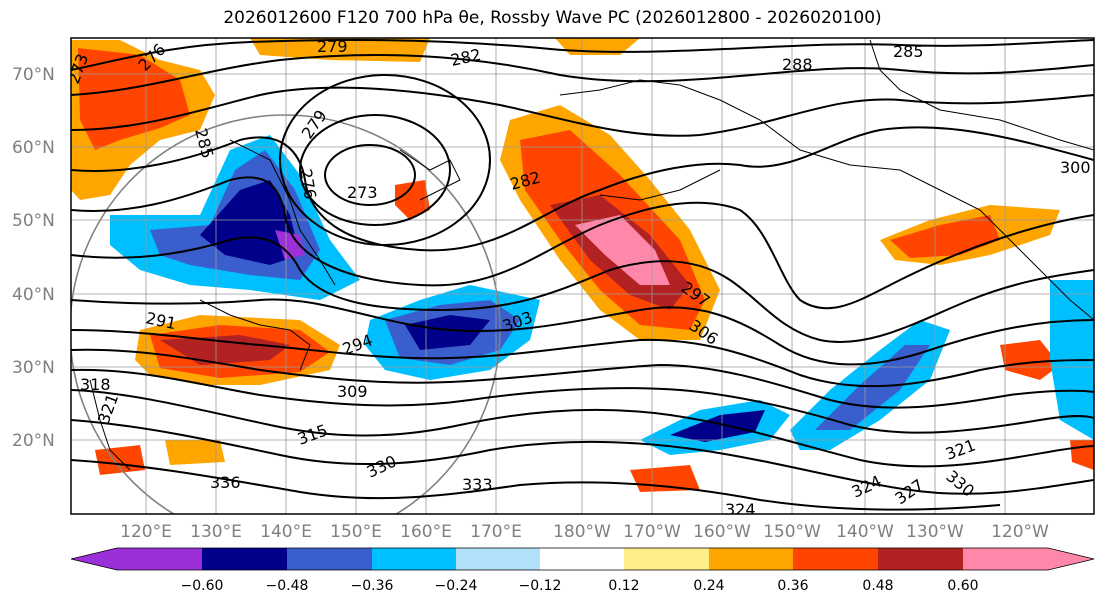 This screenshot has height=606, width=1105. Describe the element at coordinates (356, 532) in the screenshot. I see `lon-label: 150°E` at that location.